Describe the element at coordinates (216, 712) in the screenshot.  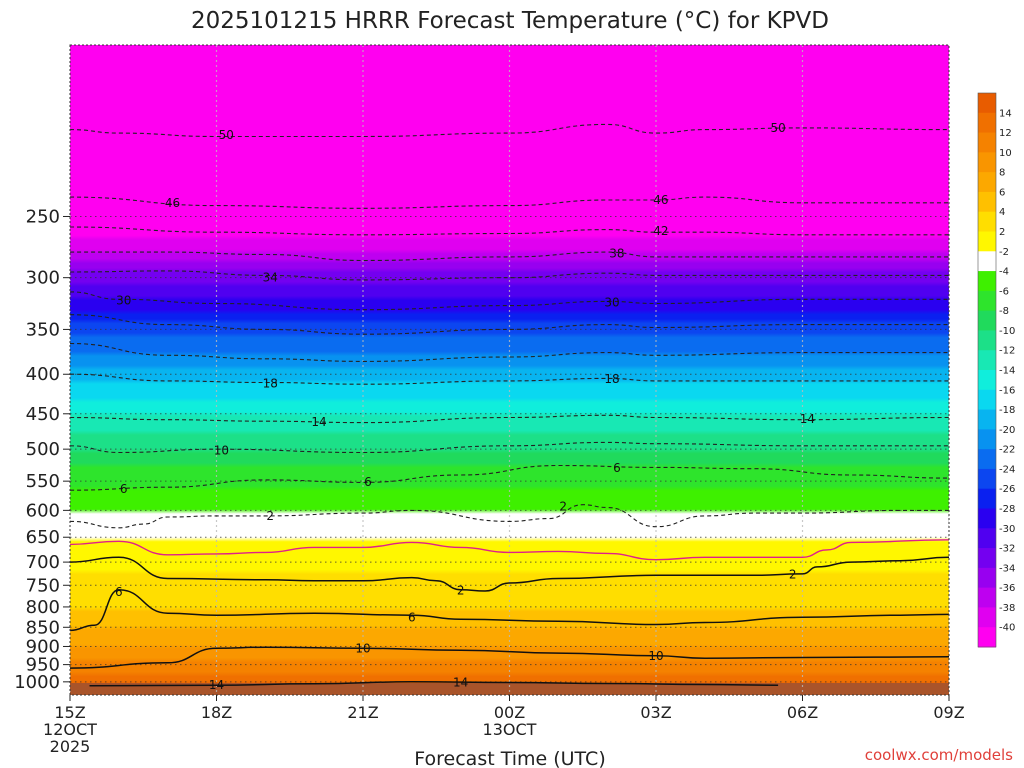
I see `x-tick-label: 18Z` at that location.